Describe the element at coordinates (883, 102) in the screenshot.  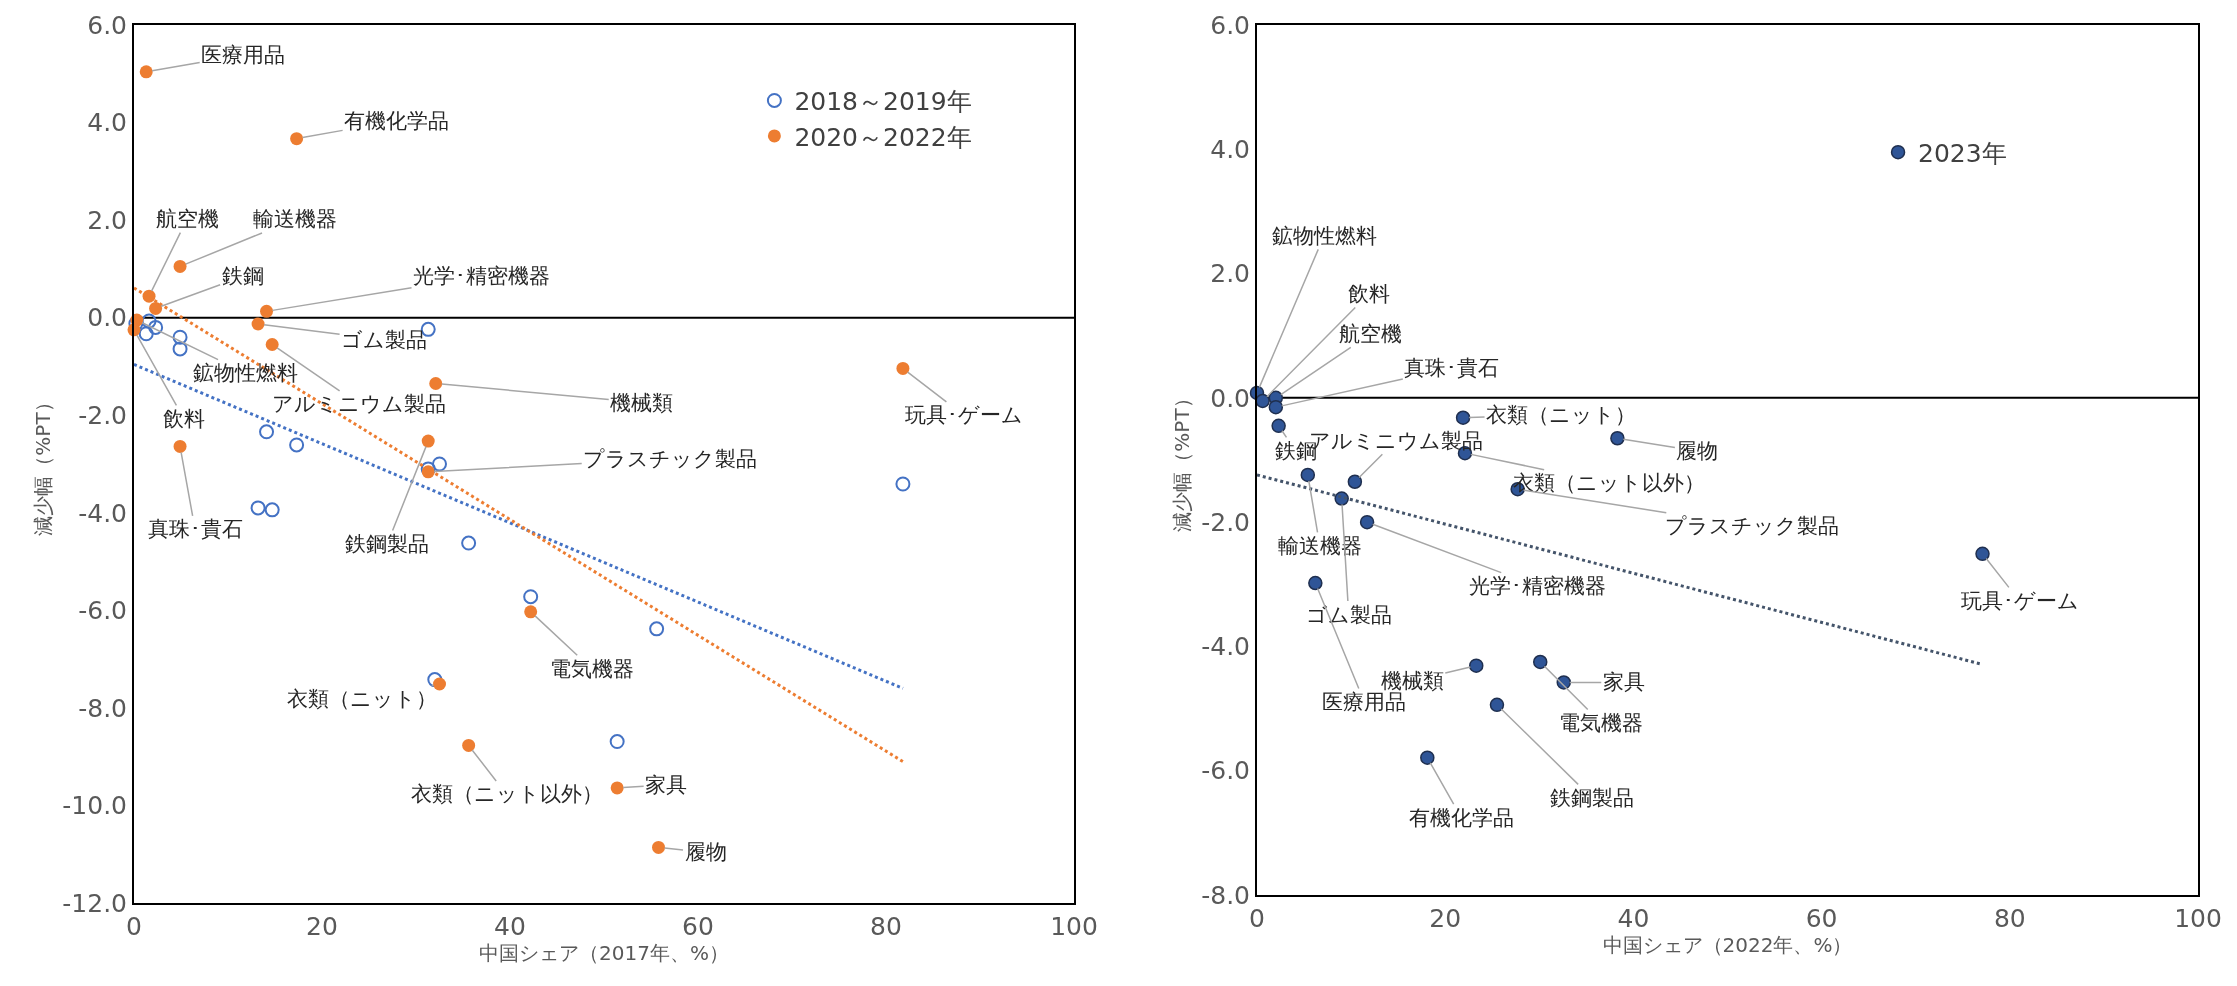
I see `legend-label: 2018～2019年` at that location.